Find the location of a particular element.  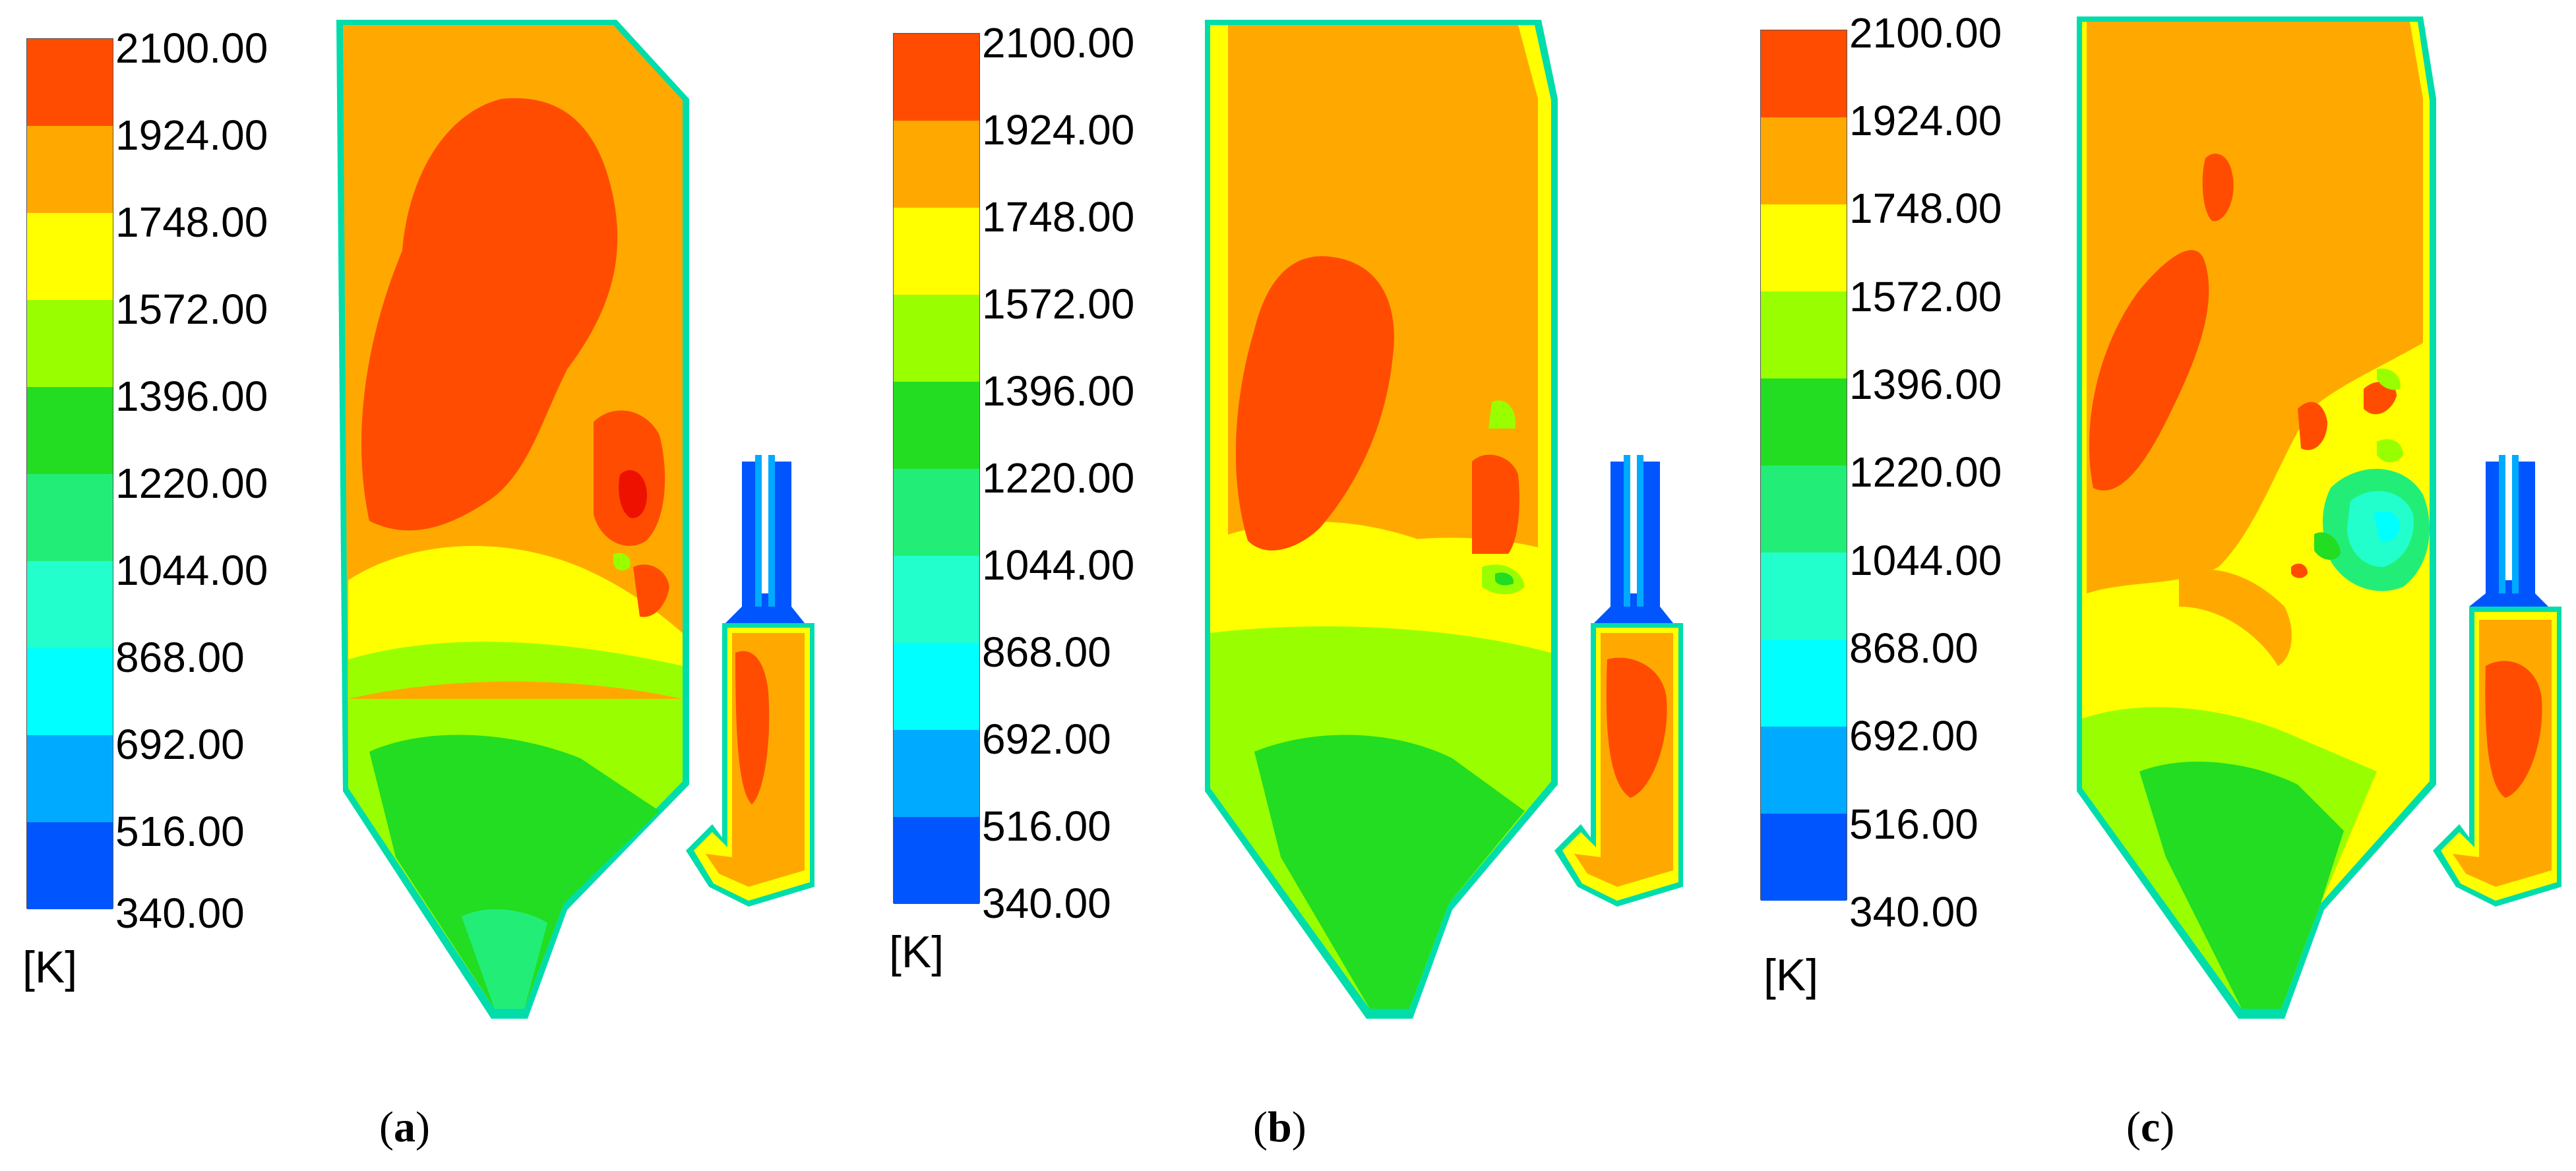

panel-caption: (c) is located at coordinates (2150, 1127).